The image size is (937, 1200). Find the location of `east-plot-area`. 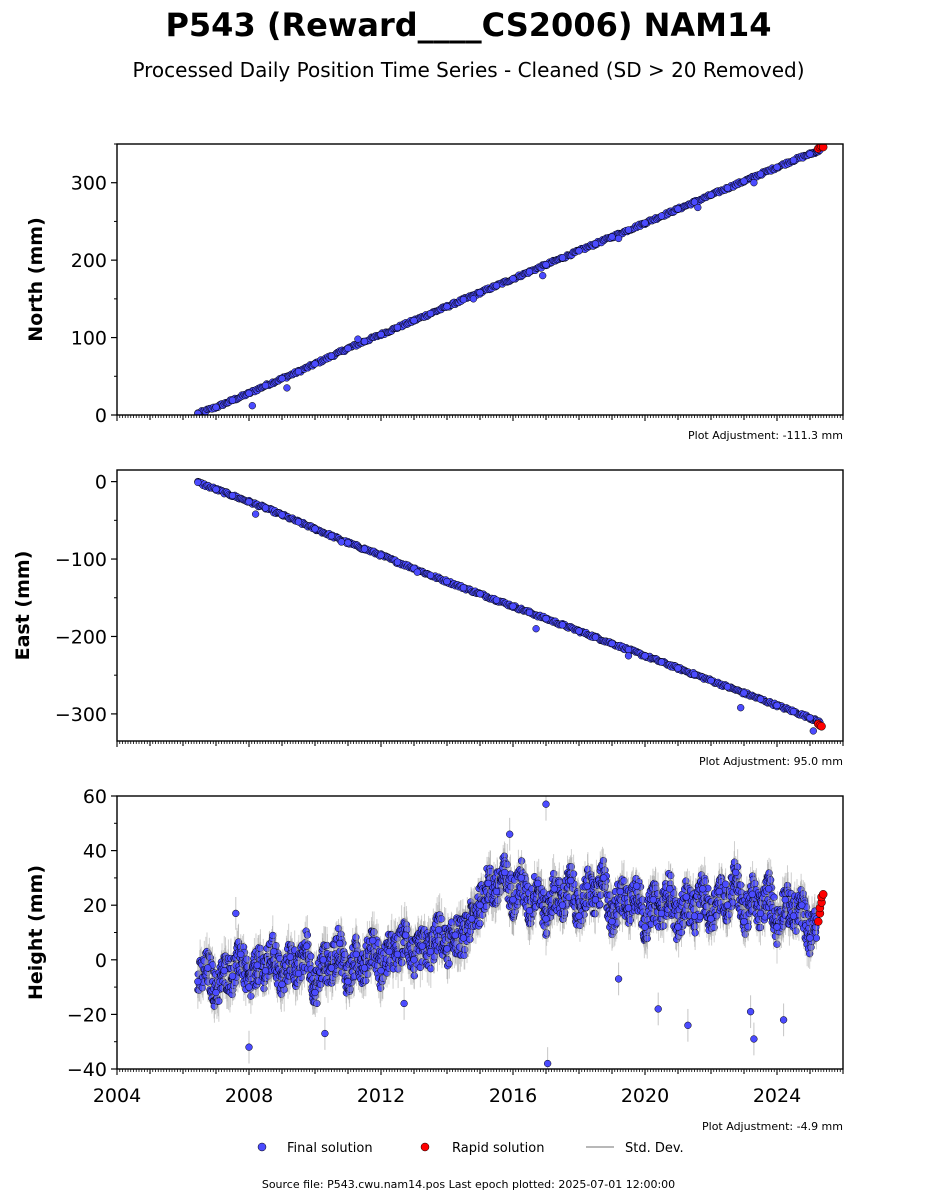

east-plot-area is located at coordinates (510, 606).